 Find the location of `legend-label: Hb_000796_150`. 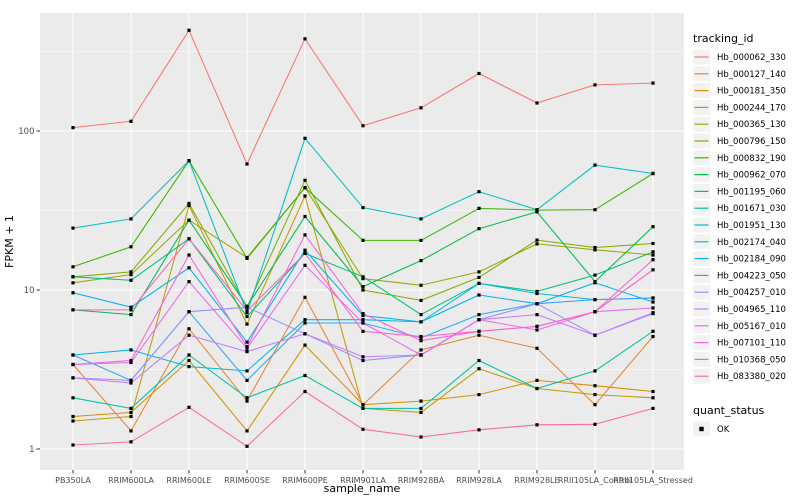

legend-label: Hb_000796_150 is located at coordinates (751, 142).